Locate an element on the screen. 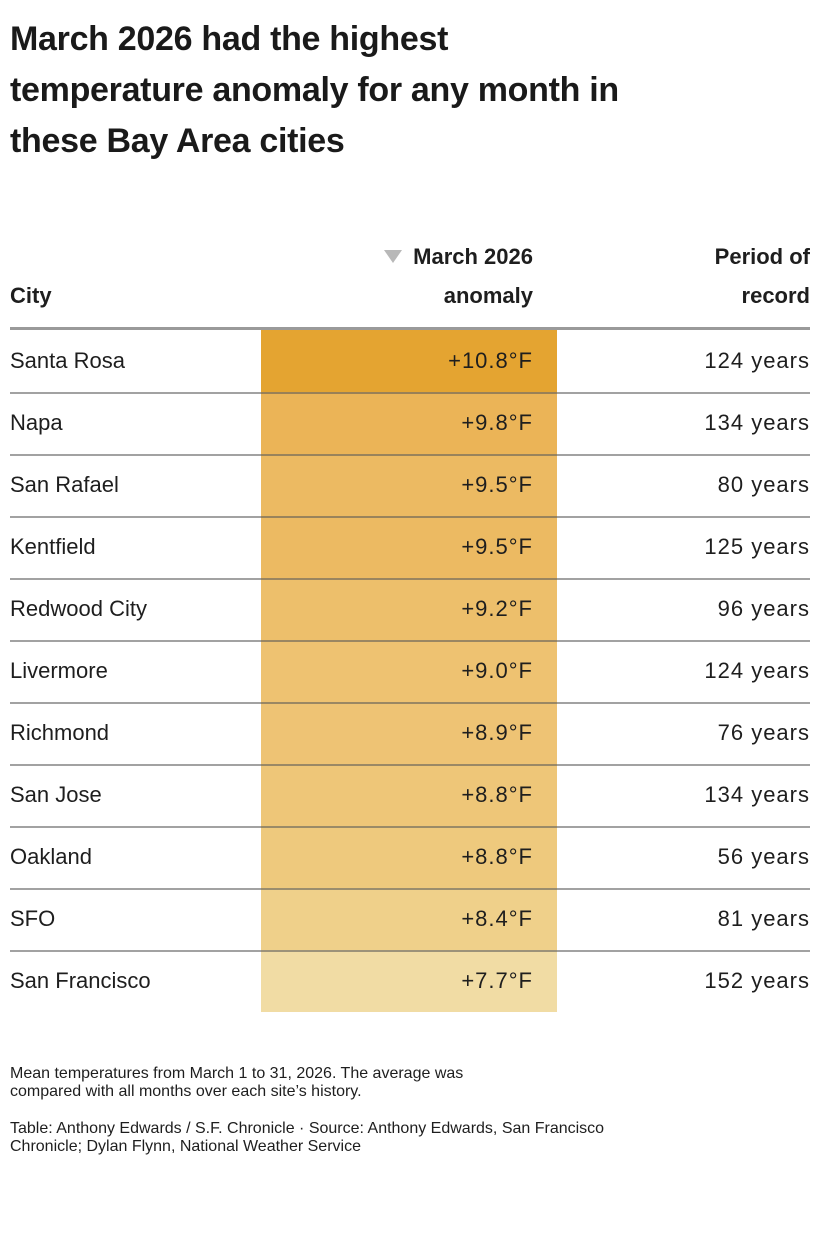 The image size is (820, 1234). page-title-line: March 2026 had the highest is located at coordinates (229, 39).